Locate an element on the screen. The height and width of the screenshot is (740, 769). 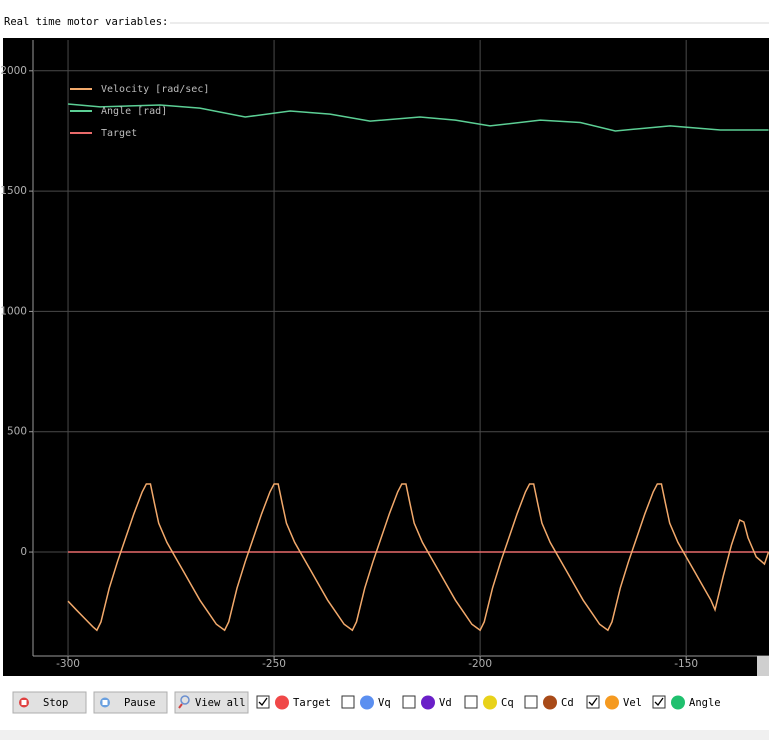
checkbox: Target is located at coordinates (293, 702).